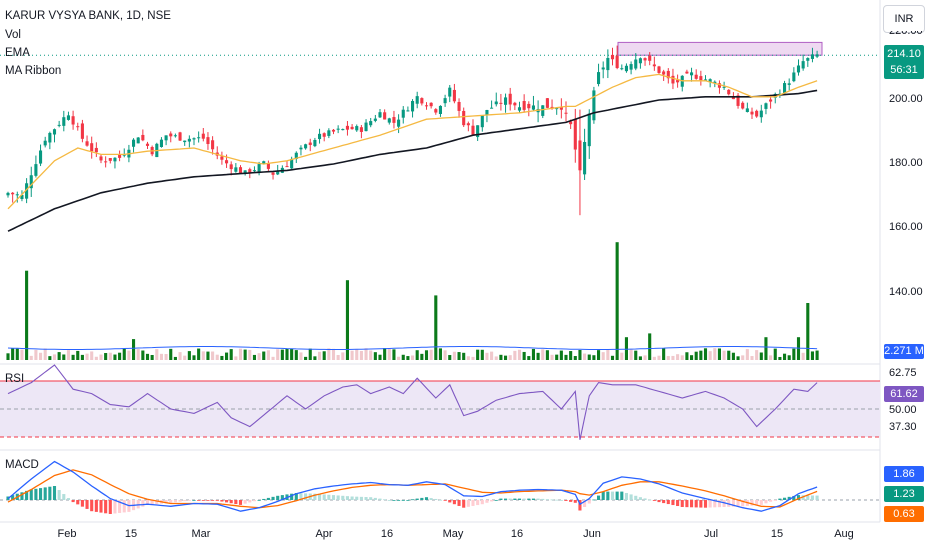 The width and height of the screenshot is (932, 550). I want to click on x-label-may-16: 16, so click(517, 534).